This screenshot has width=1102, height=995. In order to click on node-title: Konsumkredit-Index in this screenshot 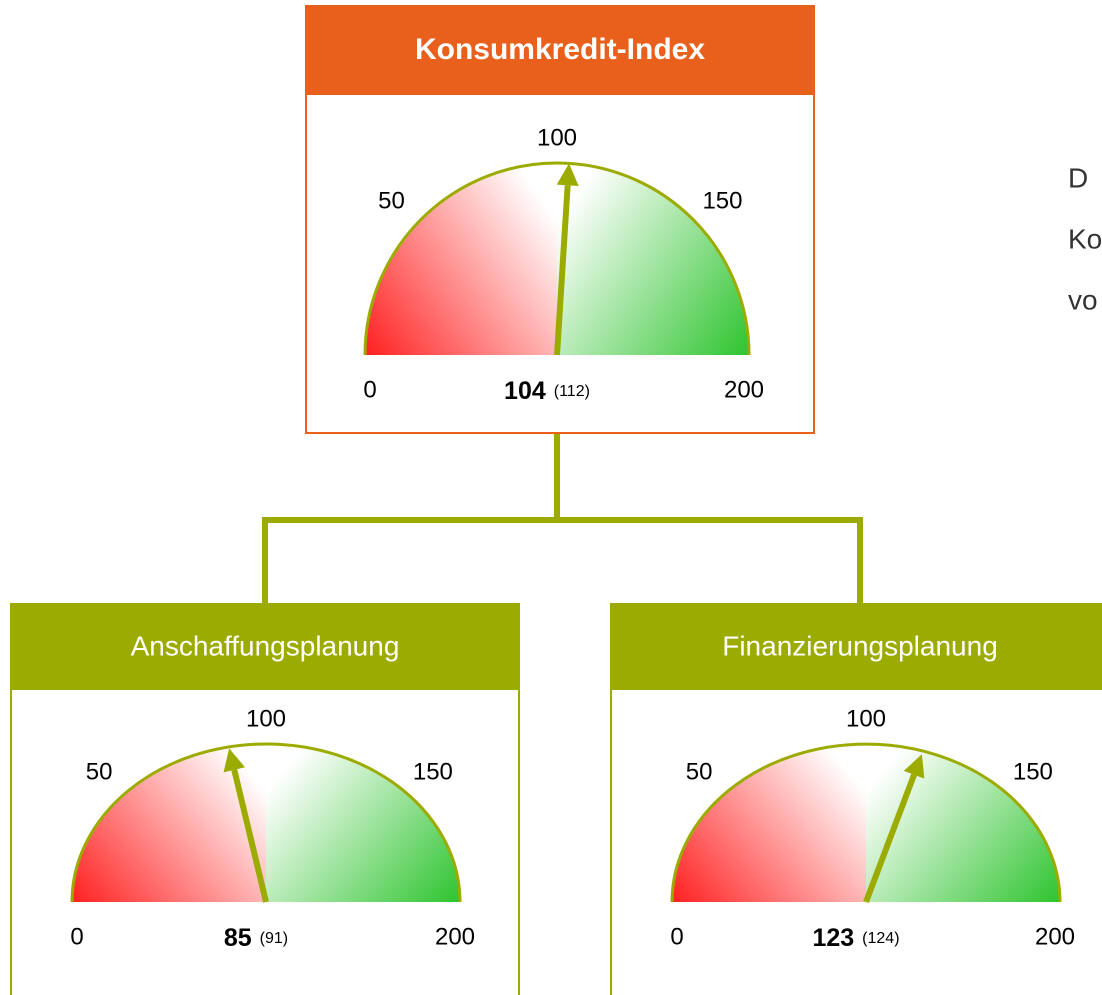, I will do `click(560, 49)`.